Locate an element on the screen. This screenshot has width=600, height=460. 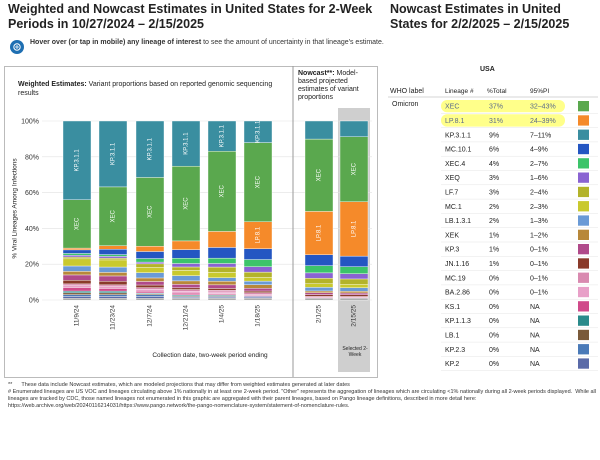
table-cell: XEQ is located at coordinates (452, 178).